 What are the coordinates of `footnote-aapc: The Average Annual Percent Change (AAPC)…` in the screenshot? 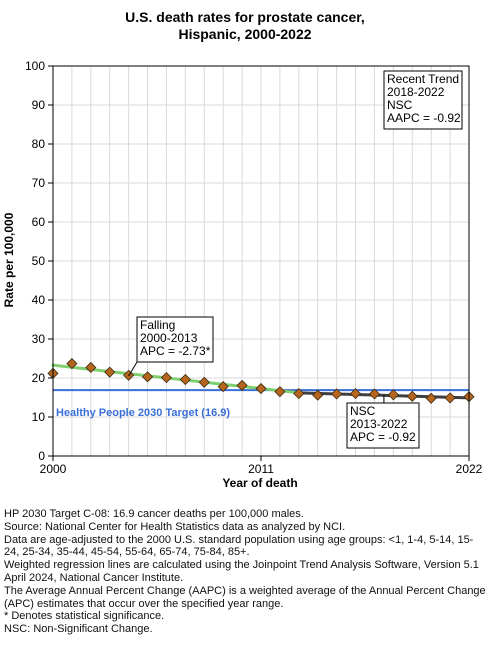 It's located at (245, 597).